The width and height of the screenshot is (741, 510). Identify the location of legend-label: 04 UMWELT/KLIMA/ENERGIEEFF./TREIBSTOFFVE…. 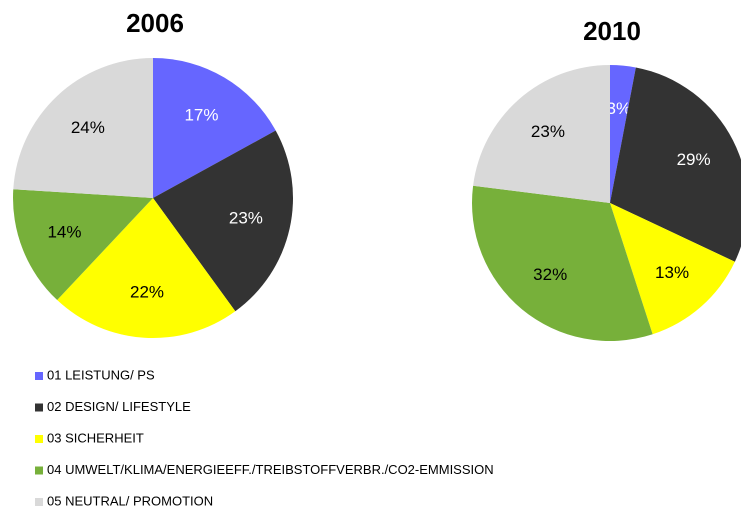
(270, 469).